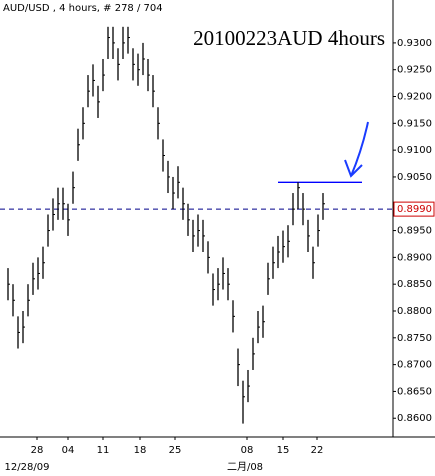  I want to click on y-tick-label: 0.8900, so click(414, 257).